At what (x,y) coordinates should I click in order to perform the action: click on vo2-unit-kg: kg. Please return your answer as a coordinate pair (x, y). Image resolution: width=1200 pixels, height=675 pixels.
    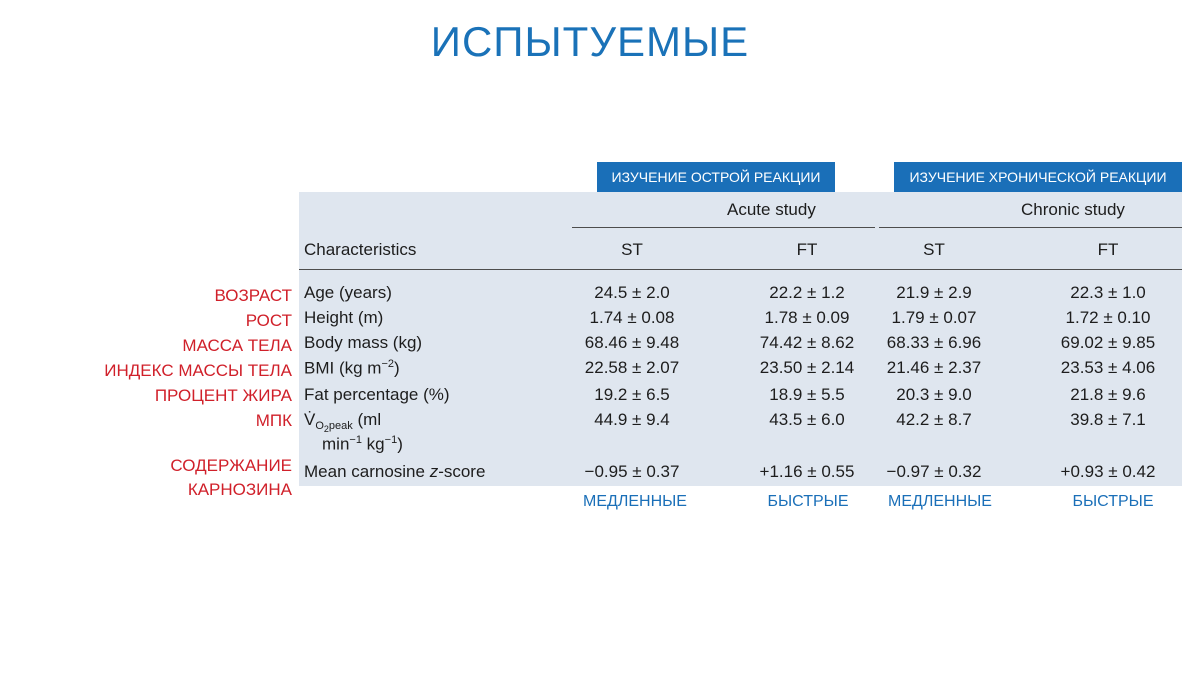
    Looking at the image, I should click on (373, 444).